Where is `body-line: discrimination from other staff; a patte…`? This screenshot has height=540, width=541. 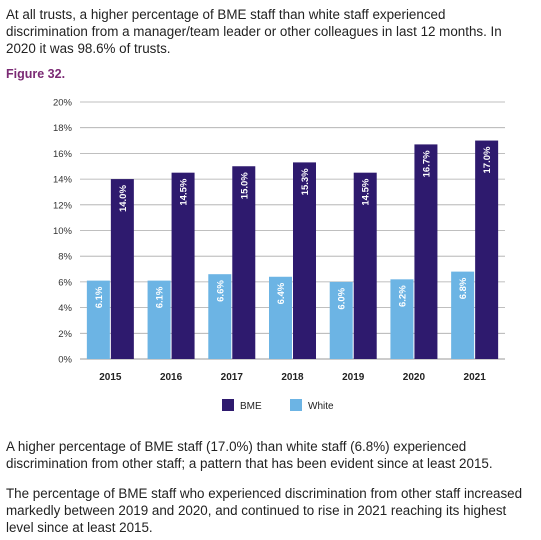 body-line: discrimination from other staff; a patte… is located at coordinates (249, 463).